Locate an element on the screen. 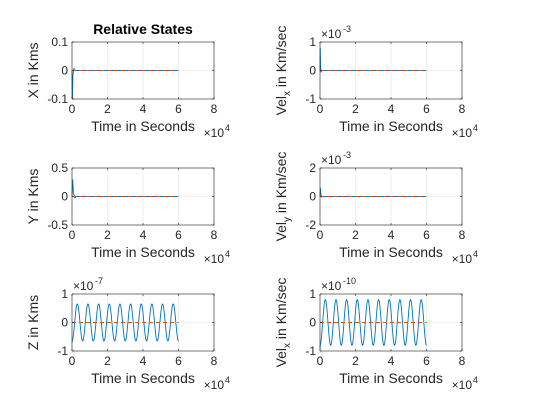  y-axis-label: Y in Kms is located at coordinates (33, 197).